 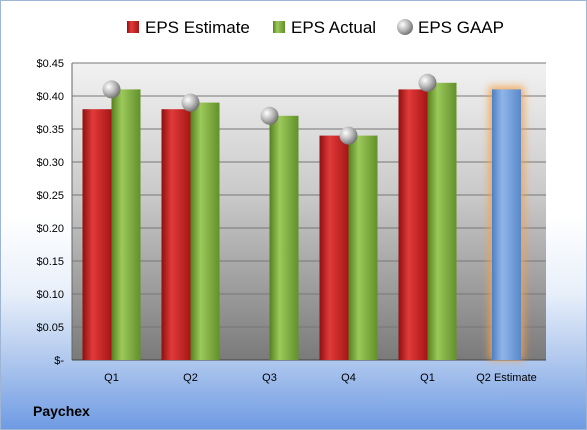 What do you see at coordinates (50, 196) in the screenshot?
I see `y-tick-label: $0.25` at bounding box center [50, 196].